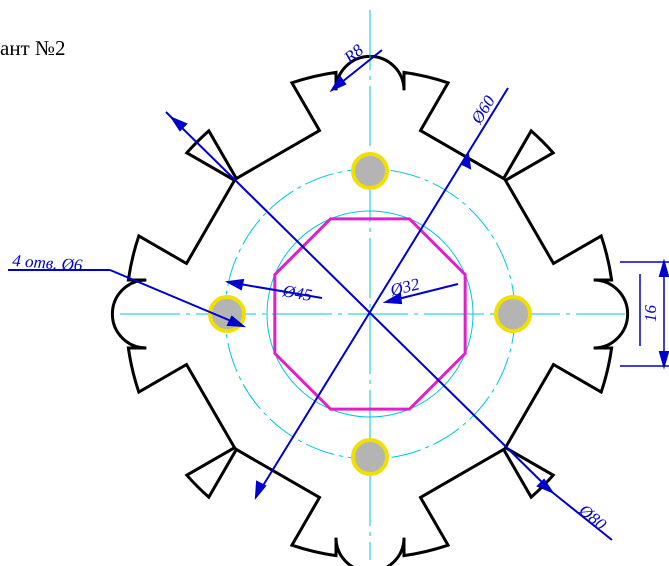  Describe the element at coordinates (404, 287) in the screenshot. I see `d32-label: Ø32` at that location.